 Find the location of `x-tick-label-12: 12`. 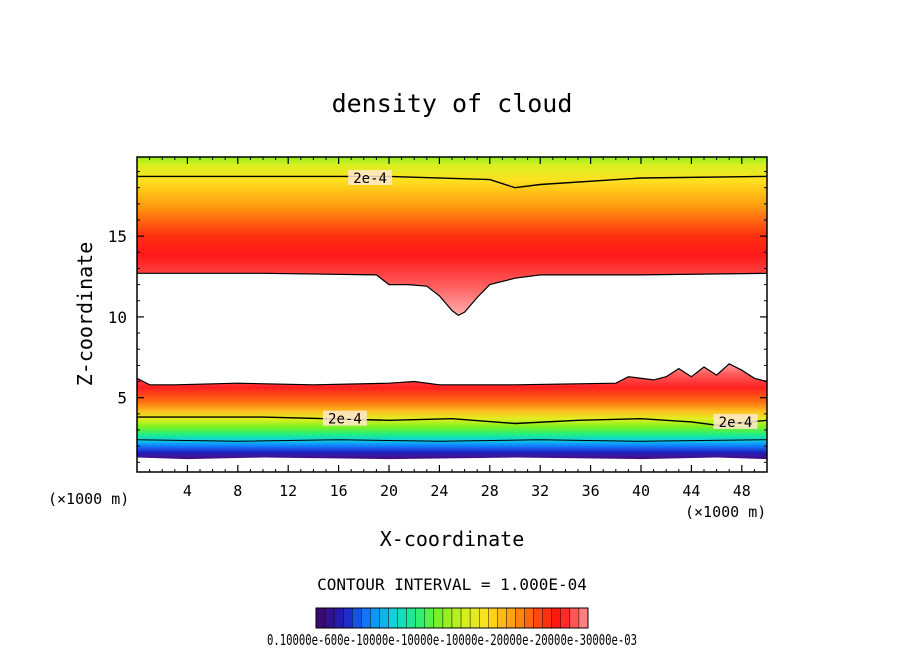

x-tick-label-12: 12 is located at coordinates (288, 491).